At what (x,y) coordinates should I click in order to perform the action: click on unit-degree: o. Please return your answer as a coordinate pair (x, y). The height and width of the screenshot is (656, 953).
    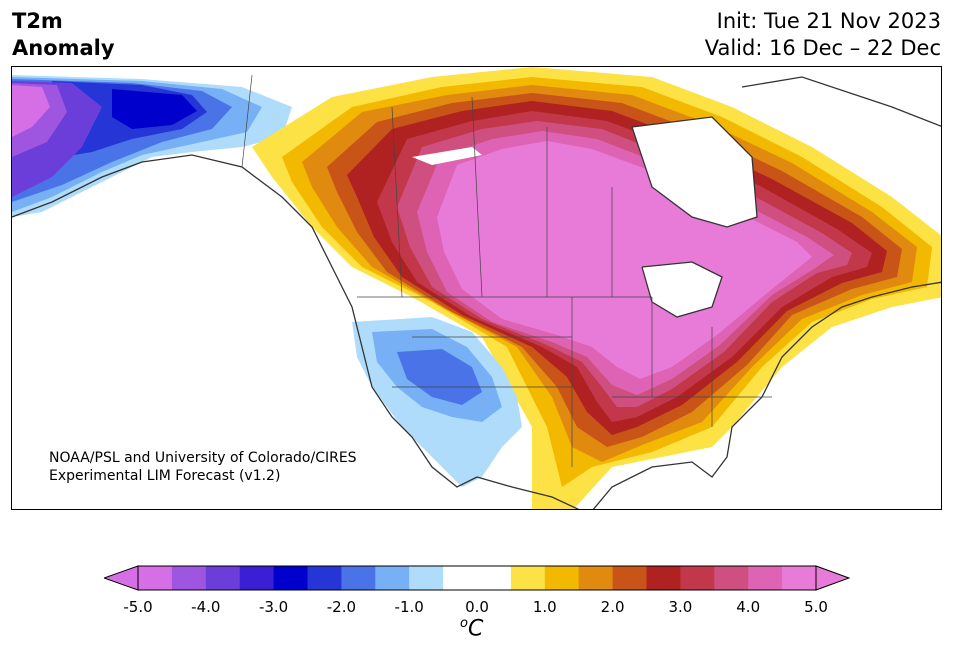
    Looking at the image, I should click on (464, 623).